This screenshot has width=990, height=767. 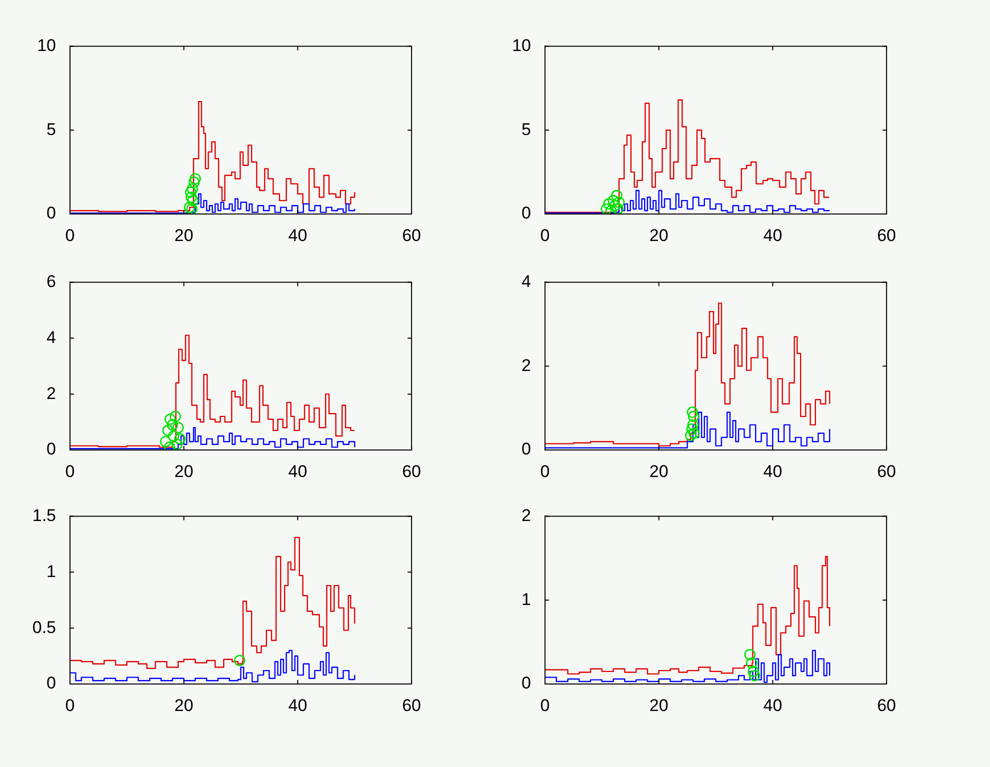 I want to click on y-tick-label: 1.5, so click(x=44, y=515).